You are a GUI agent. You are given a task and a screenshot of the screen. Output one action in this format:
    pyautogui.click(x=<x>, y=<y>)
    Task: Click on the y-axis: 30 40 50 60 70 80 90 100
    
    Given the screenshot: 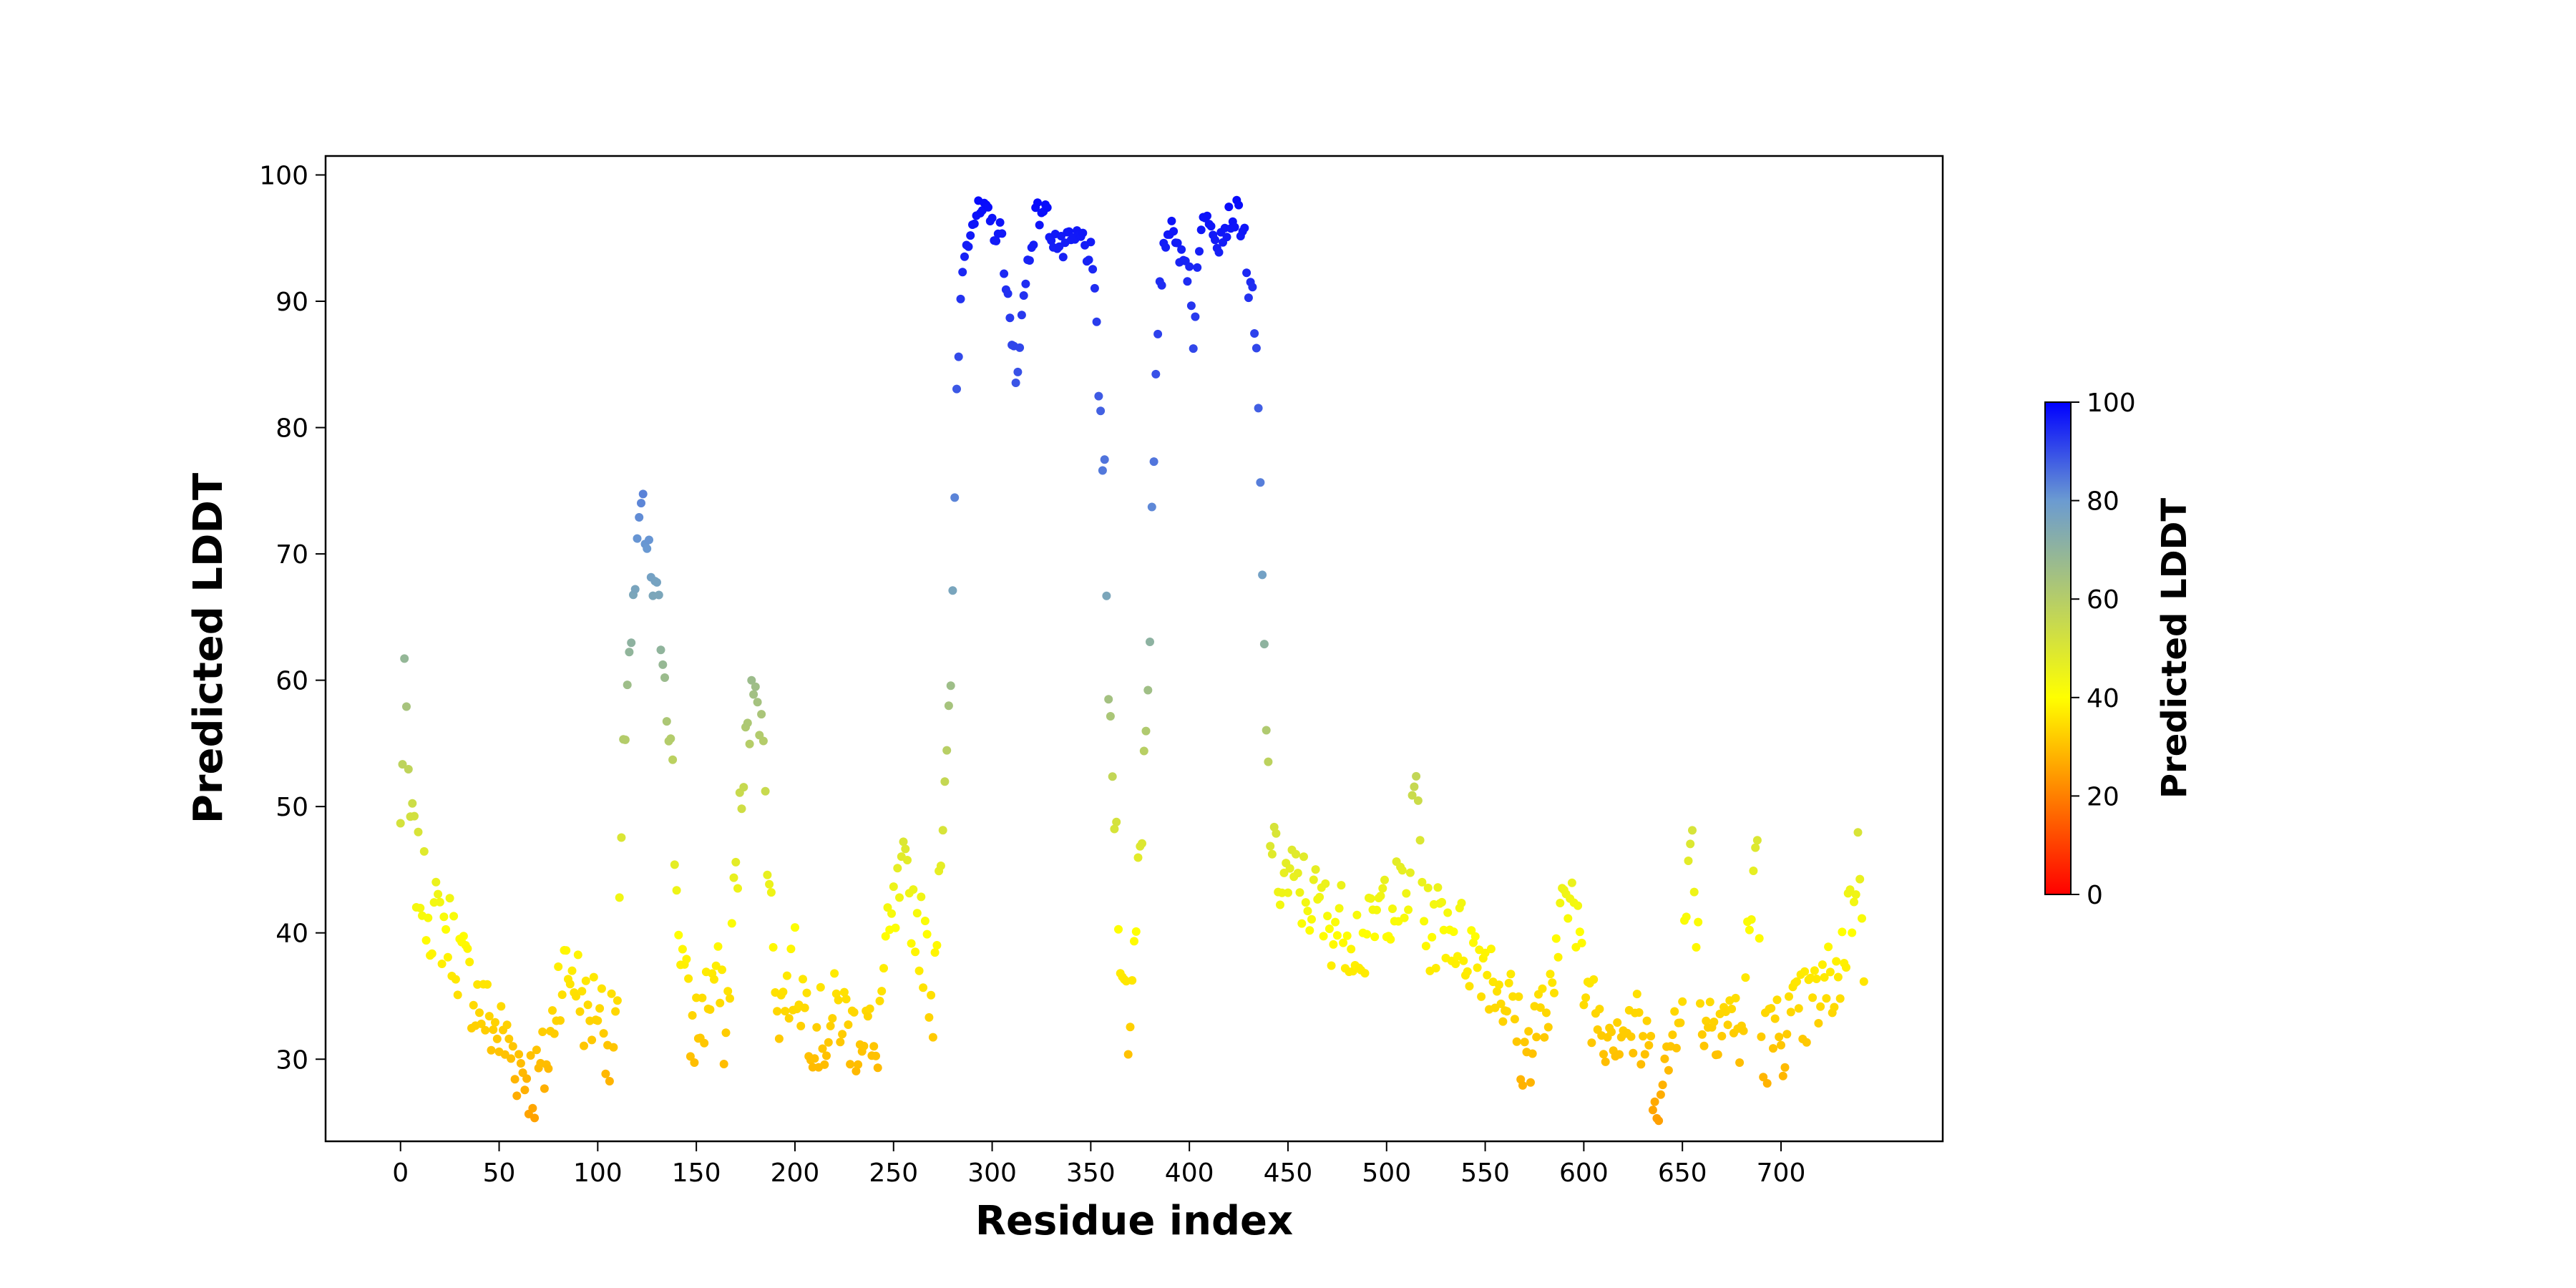 What is the action you would take?
    pyautogui.click(x=292, y=618)
    